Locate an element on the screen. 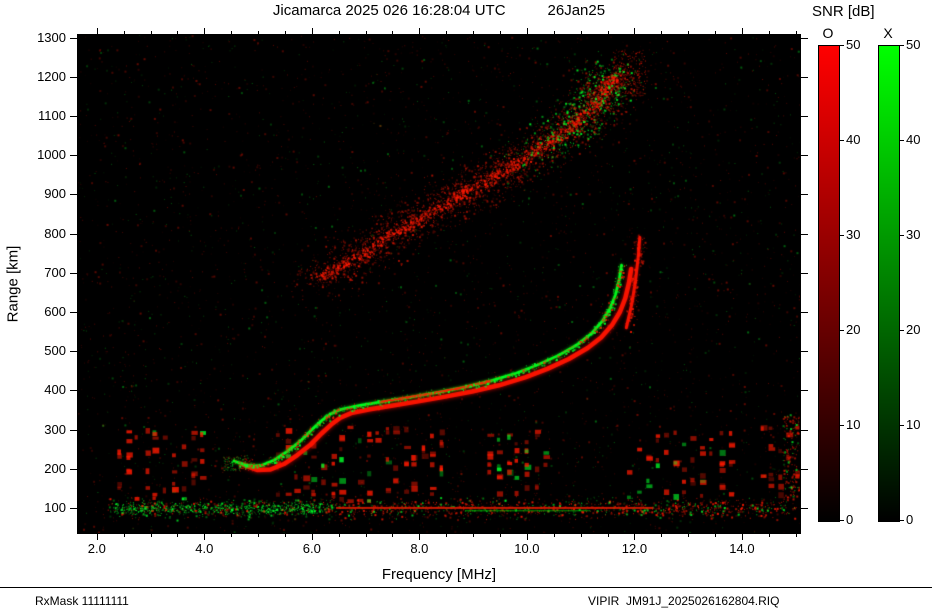 The height and width of the screenshot is (614, 932). colorbar-tick-label: 10 is located at coordinates (913, 424).